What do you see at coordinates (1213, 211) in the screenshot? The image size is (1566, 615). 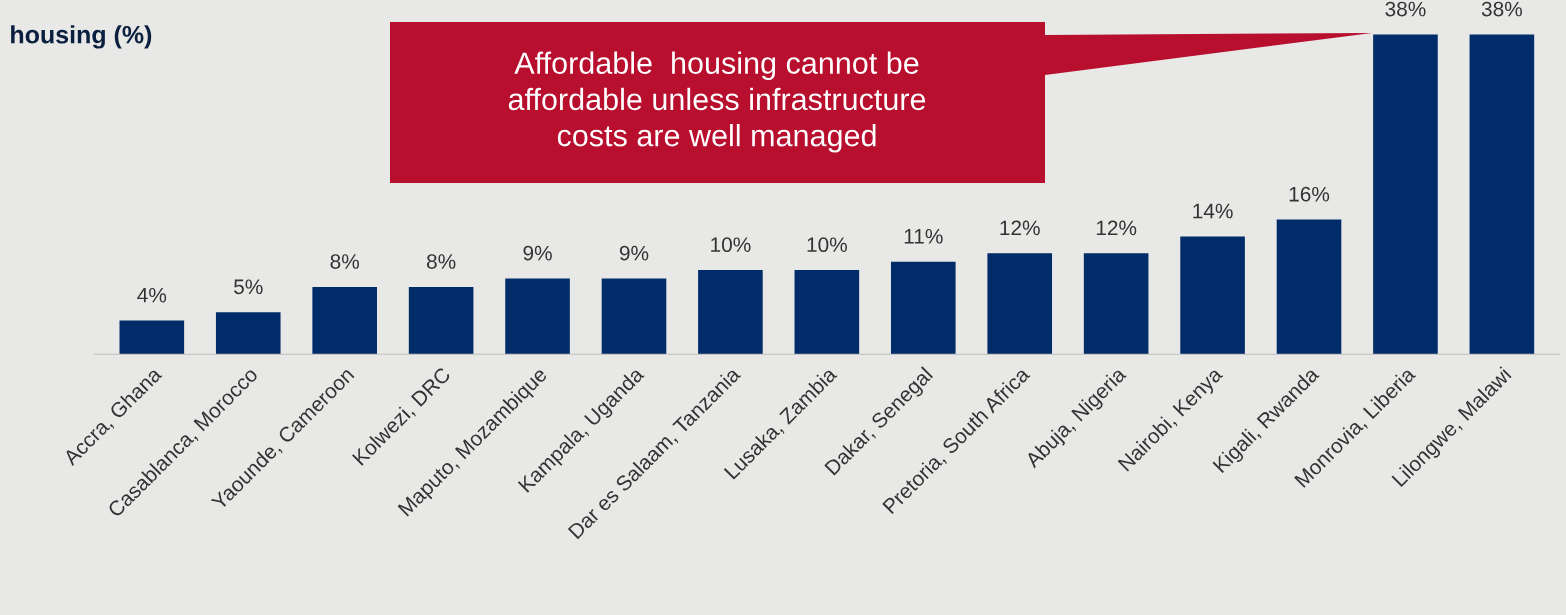 I see `data-label: 14%` at bounding box center [1213, 211].